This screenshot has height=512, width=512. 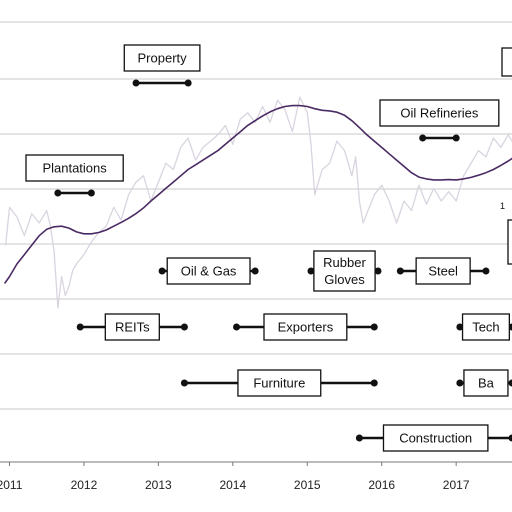 I want to click on label-text: Tech, so click(x=485, y=327).